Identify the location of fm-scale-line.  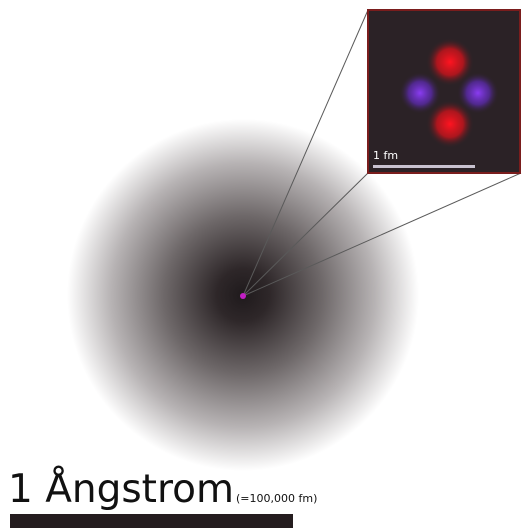
(424, 166).